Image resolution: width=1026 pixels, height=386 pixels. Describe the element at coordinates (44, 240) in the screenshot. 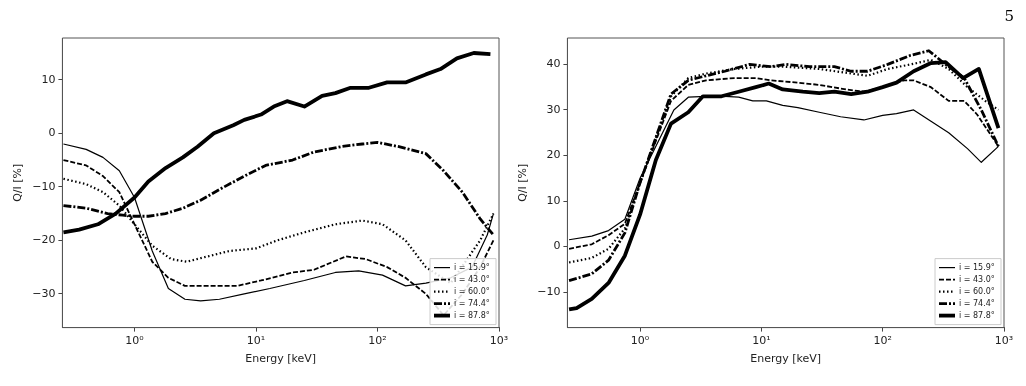

I see `y-tick-label: −20` at that location.